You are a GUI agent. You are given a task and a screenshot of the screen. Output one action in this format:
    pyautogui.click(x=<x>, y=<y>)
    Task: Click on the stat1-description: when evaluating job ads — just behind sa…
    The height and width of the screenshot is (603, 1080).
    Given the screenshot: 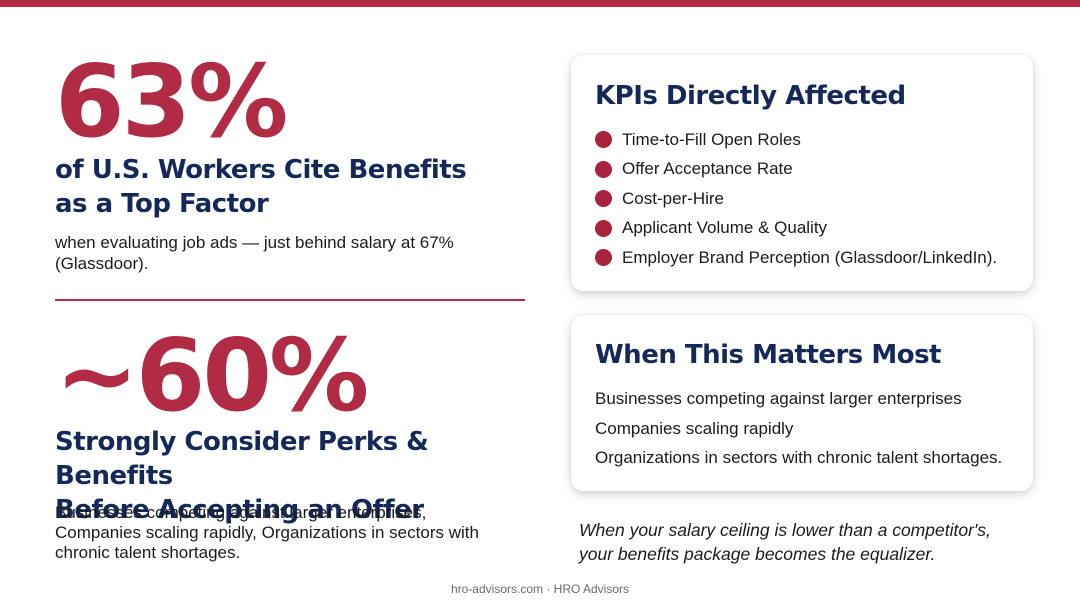 What is the action you would take?
    pyautogui.click(x=254, y=253)
    